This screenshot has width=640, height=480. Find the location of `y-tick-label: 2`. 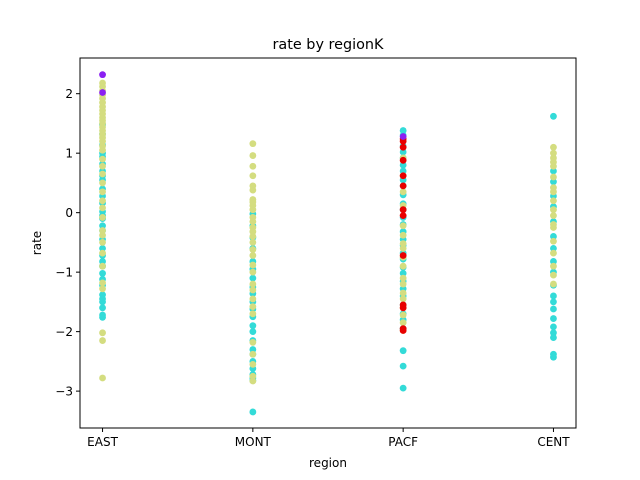

y-tick-label: 2 is located at coordinates (69, 94).